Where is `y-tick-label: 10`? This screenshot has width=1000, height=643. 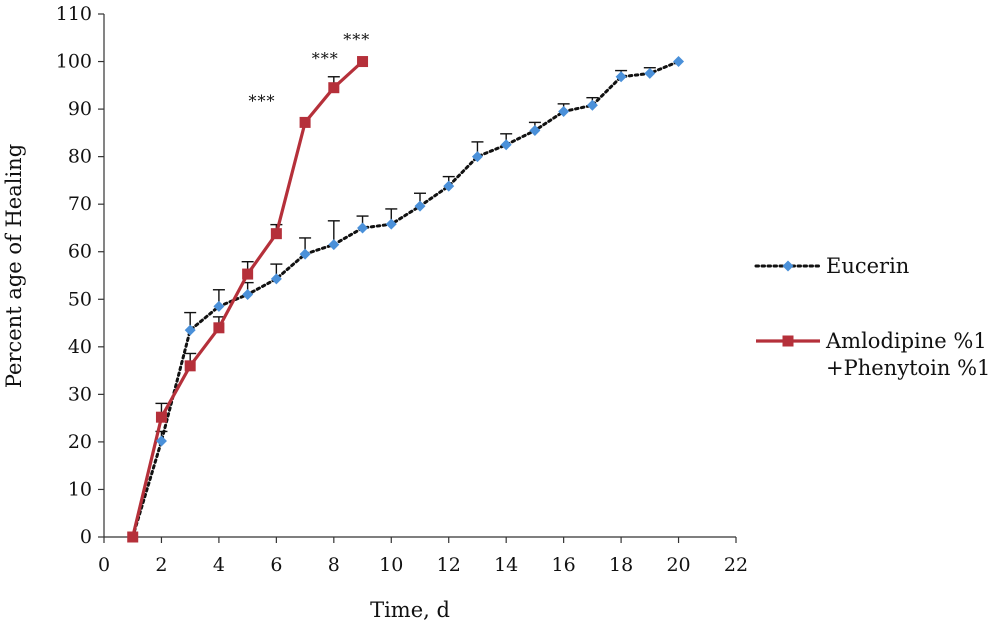
y-tick-label: 10 is located at coordinates (80, 489).